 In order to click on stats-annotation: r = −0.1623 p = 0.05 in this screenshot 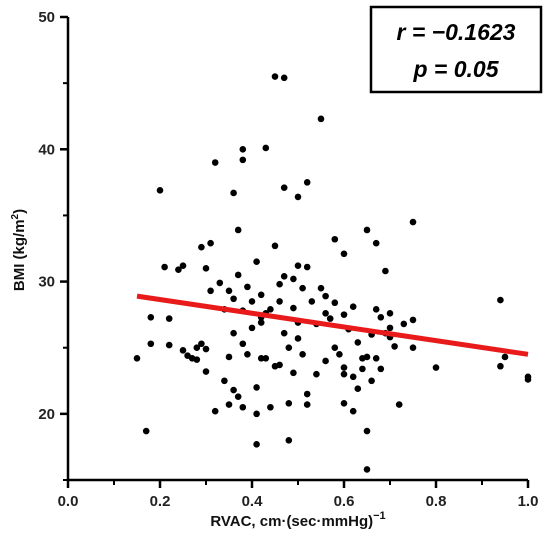, I will do `click(456, 49)`.